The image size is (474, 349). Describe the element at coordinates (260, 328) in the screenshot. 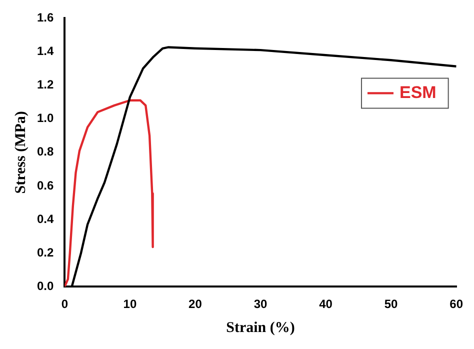

I see `x-axis-title: Strain (%)` at that location.